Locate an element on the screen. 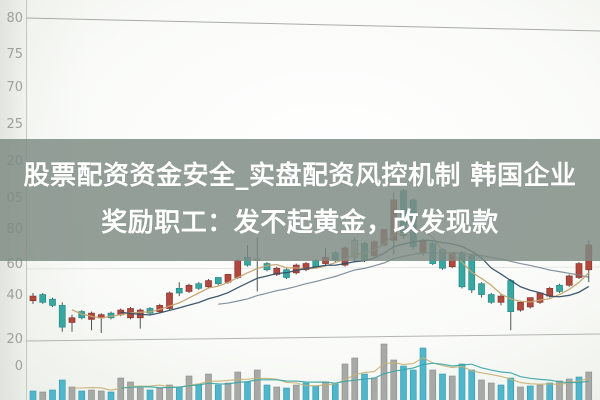 This screenshot has height=400, width=600. y-axis-tick-label: 70 is located at coordinates (14, 87).